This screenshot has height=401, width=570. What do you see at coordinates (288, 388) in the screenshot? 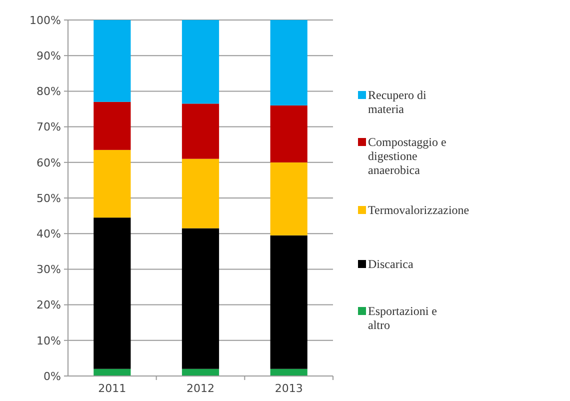
I see `x-tick-label: 2013` at bounding box center [288, 388].